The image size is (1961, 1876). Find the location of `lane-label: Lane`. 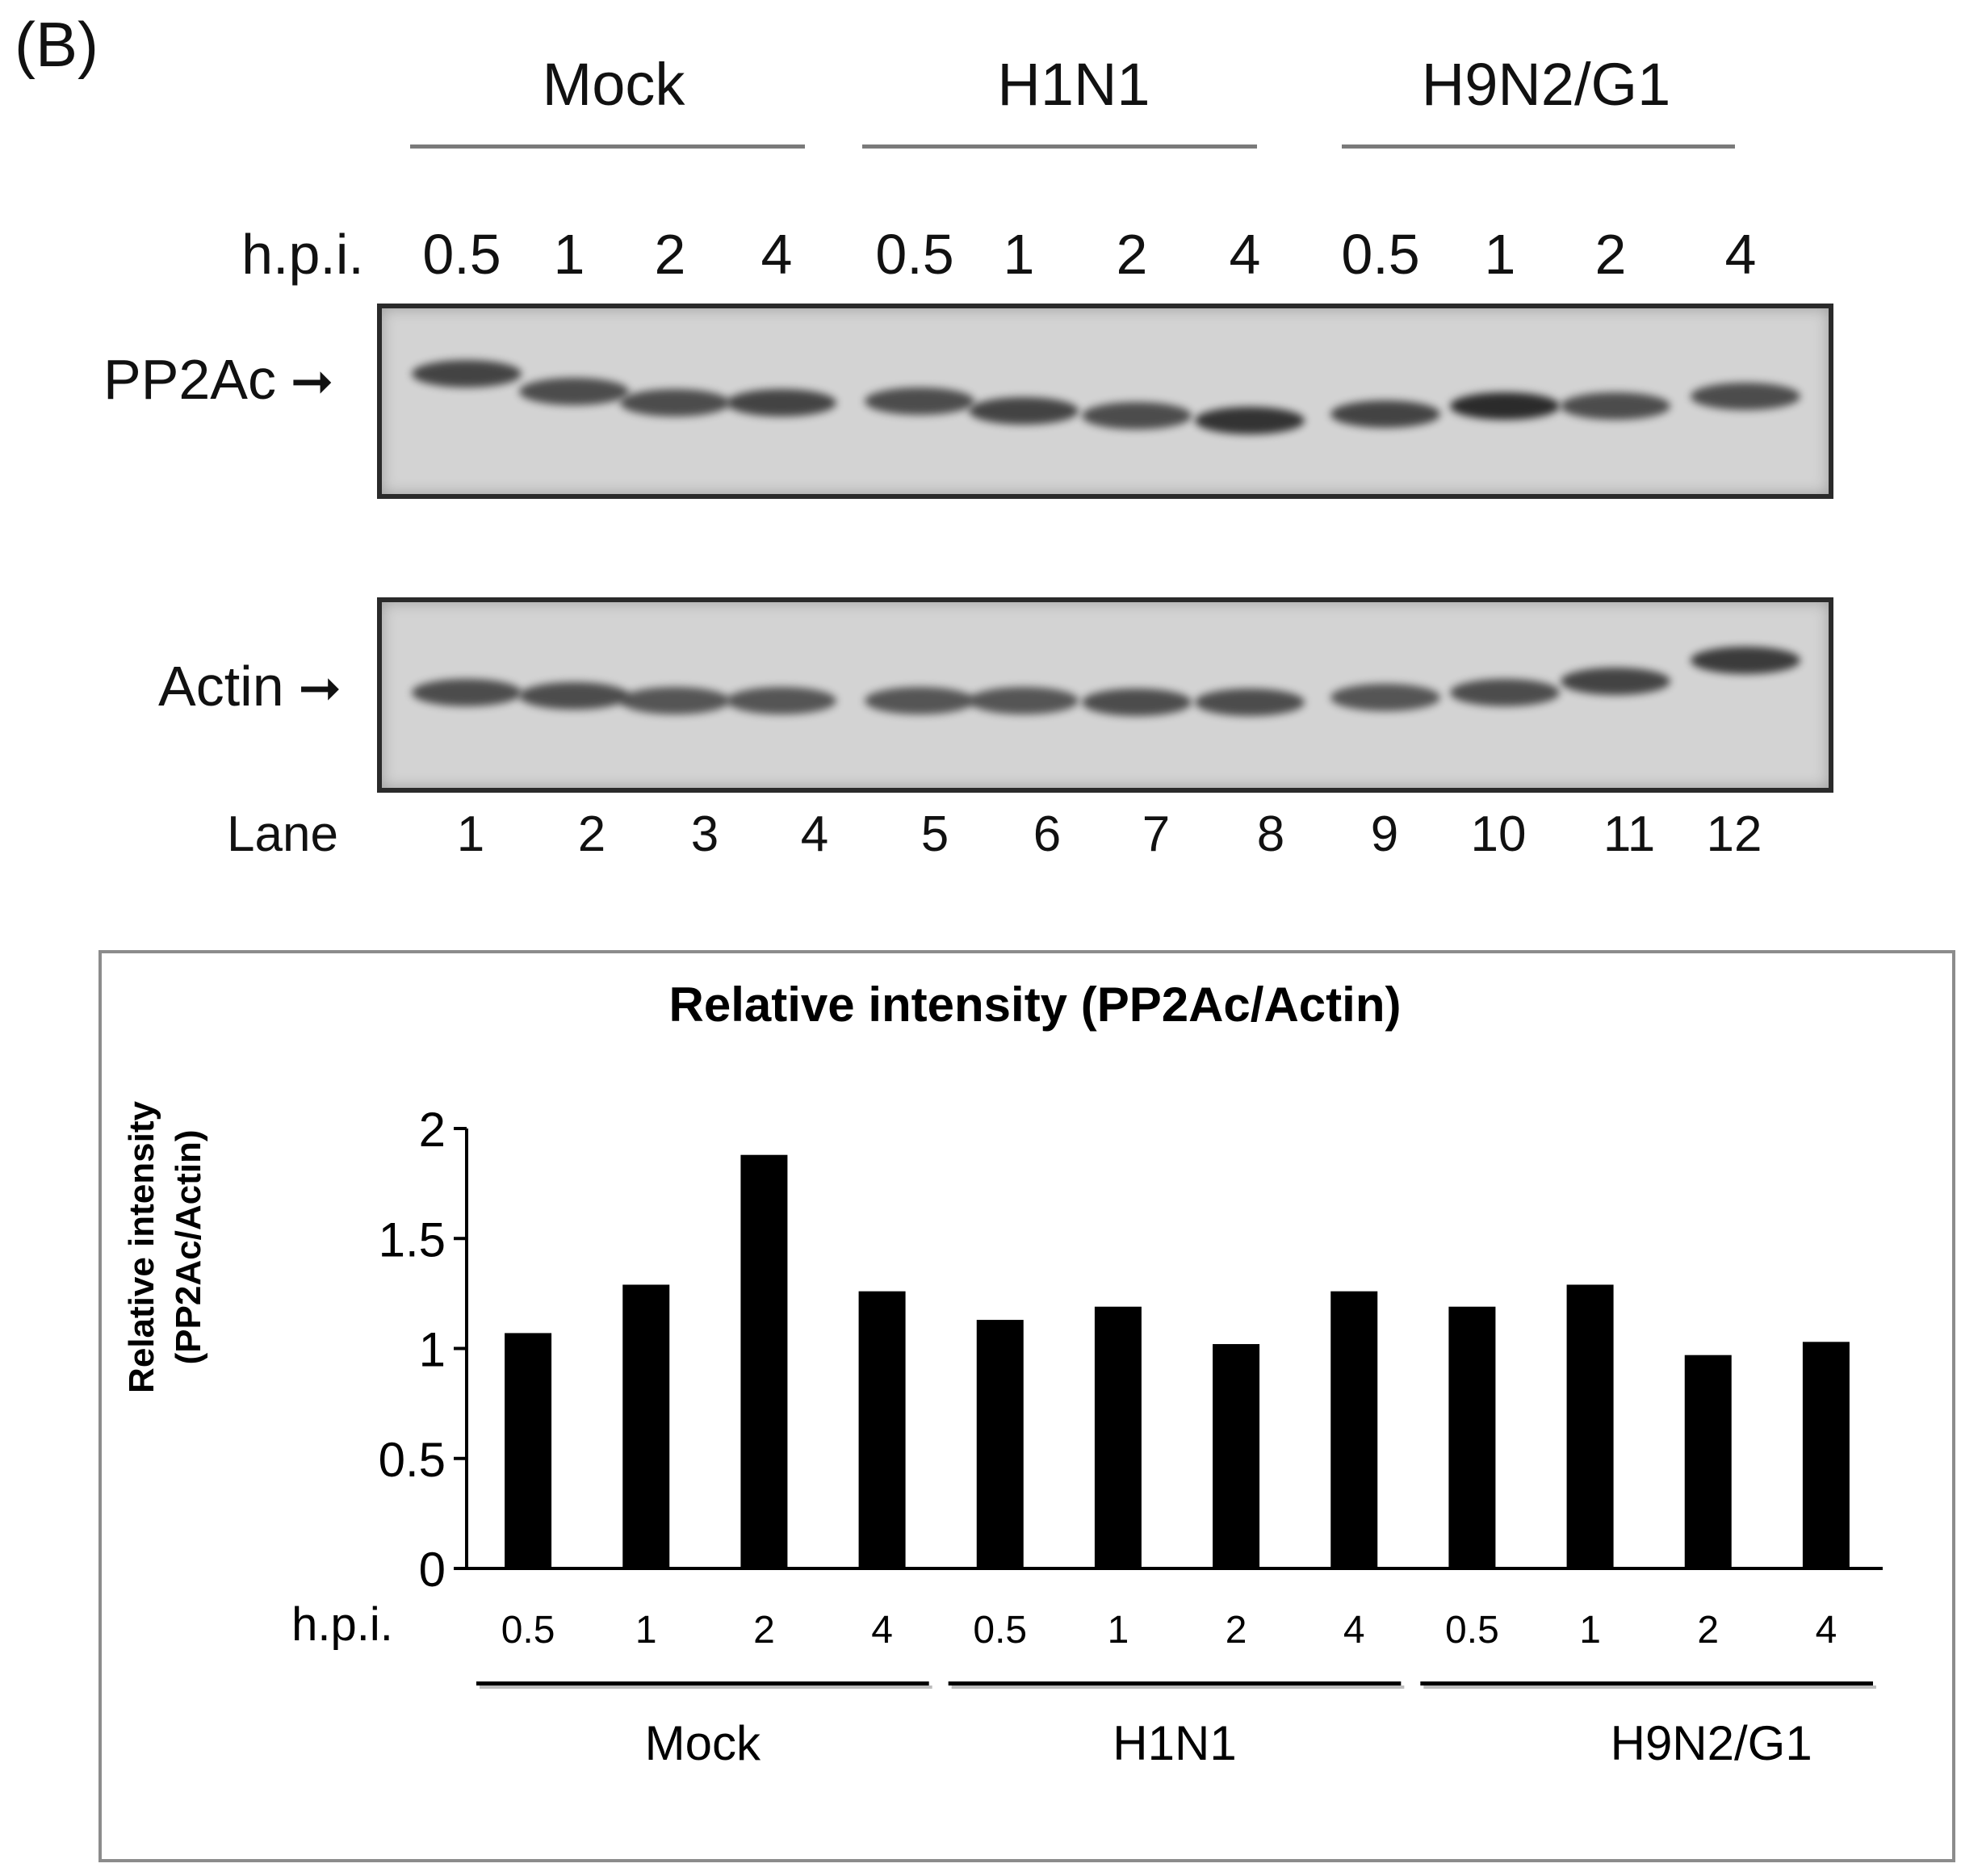

lane-label: Lane is located at coordinates (283, 834).